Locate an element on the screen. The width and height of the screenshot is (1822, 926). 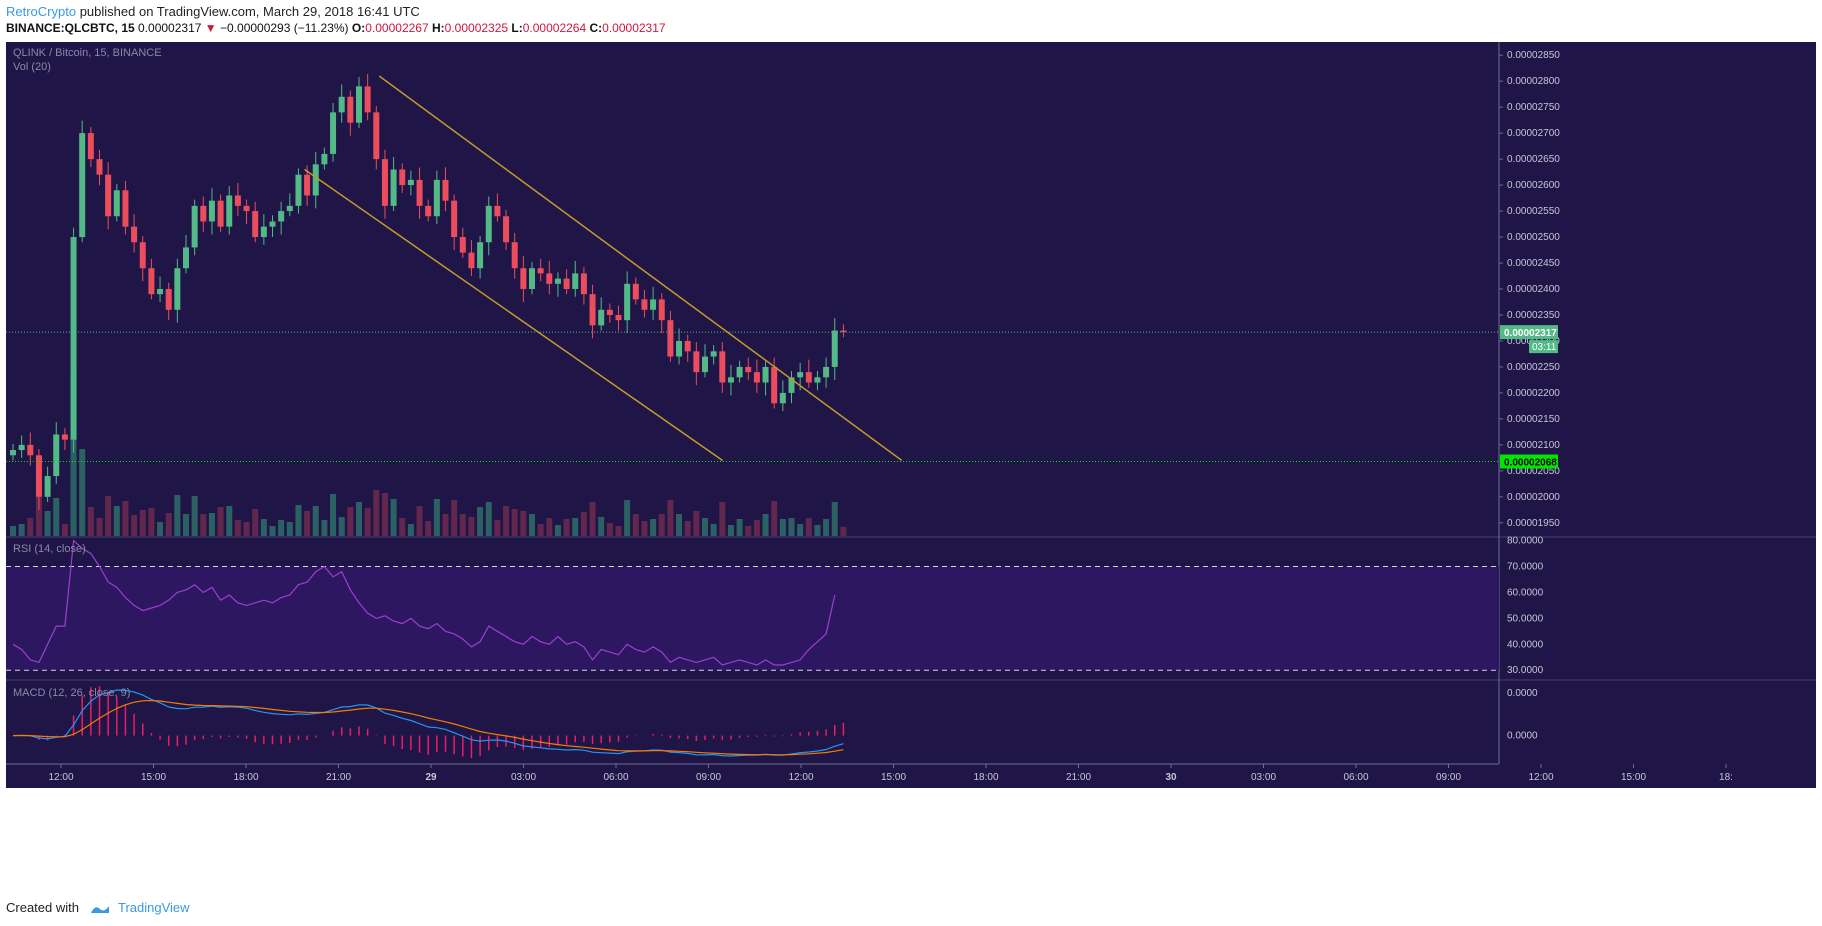
y-tick-label: 0.00002800 is located at coordinates (1533, 81).